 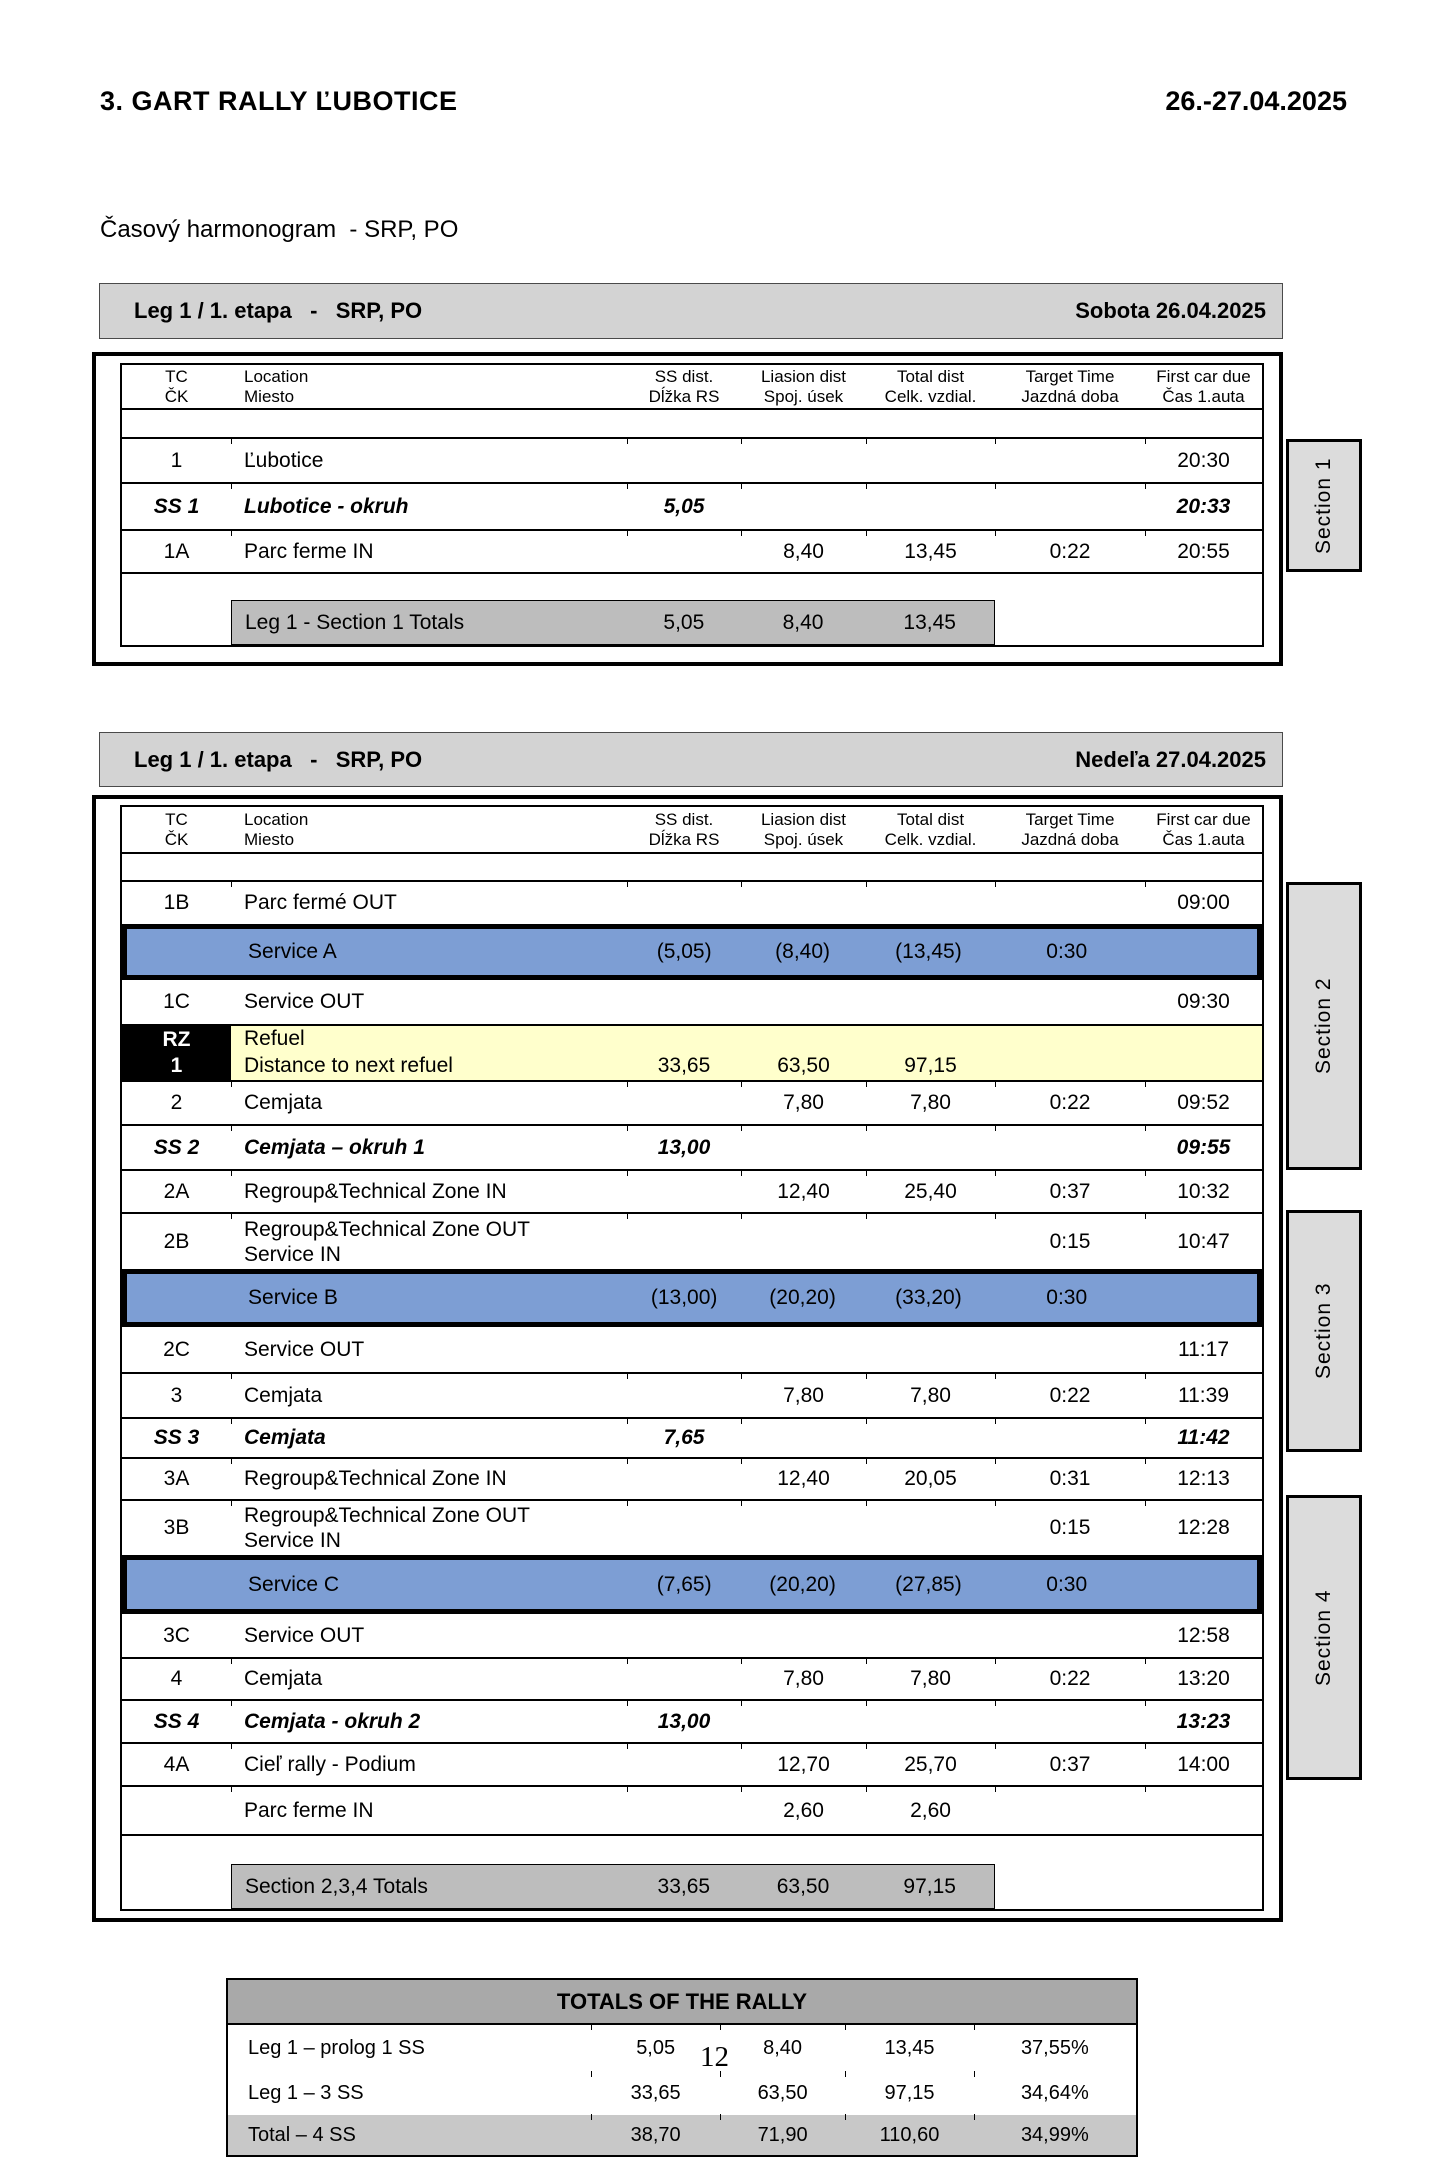 I want to click on row-section-totals: Section 2,3,4 Totals 33,65 63,50 97,15, so click(x=692, y=1886).